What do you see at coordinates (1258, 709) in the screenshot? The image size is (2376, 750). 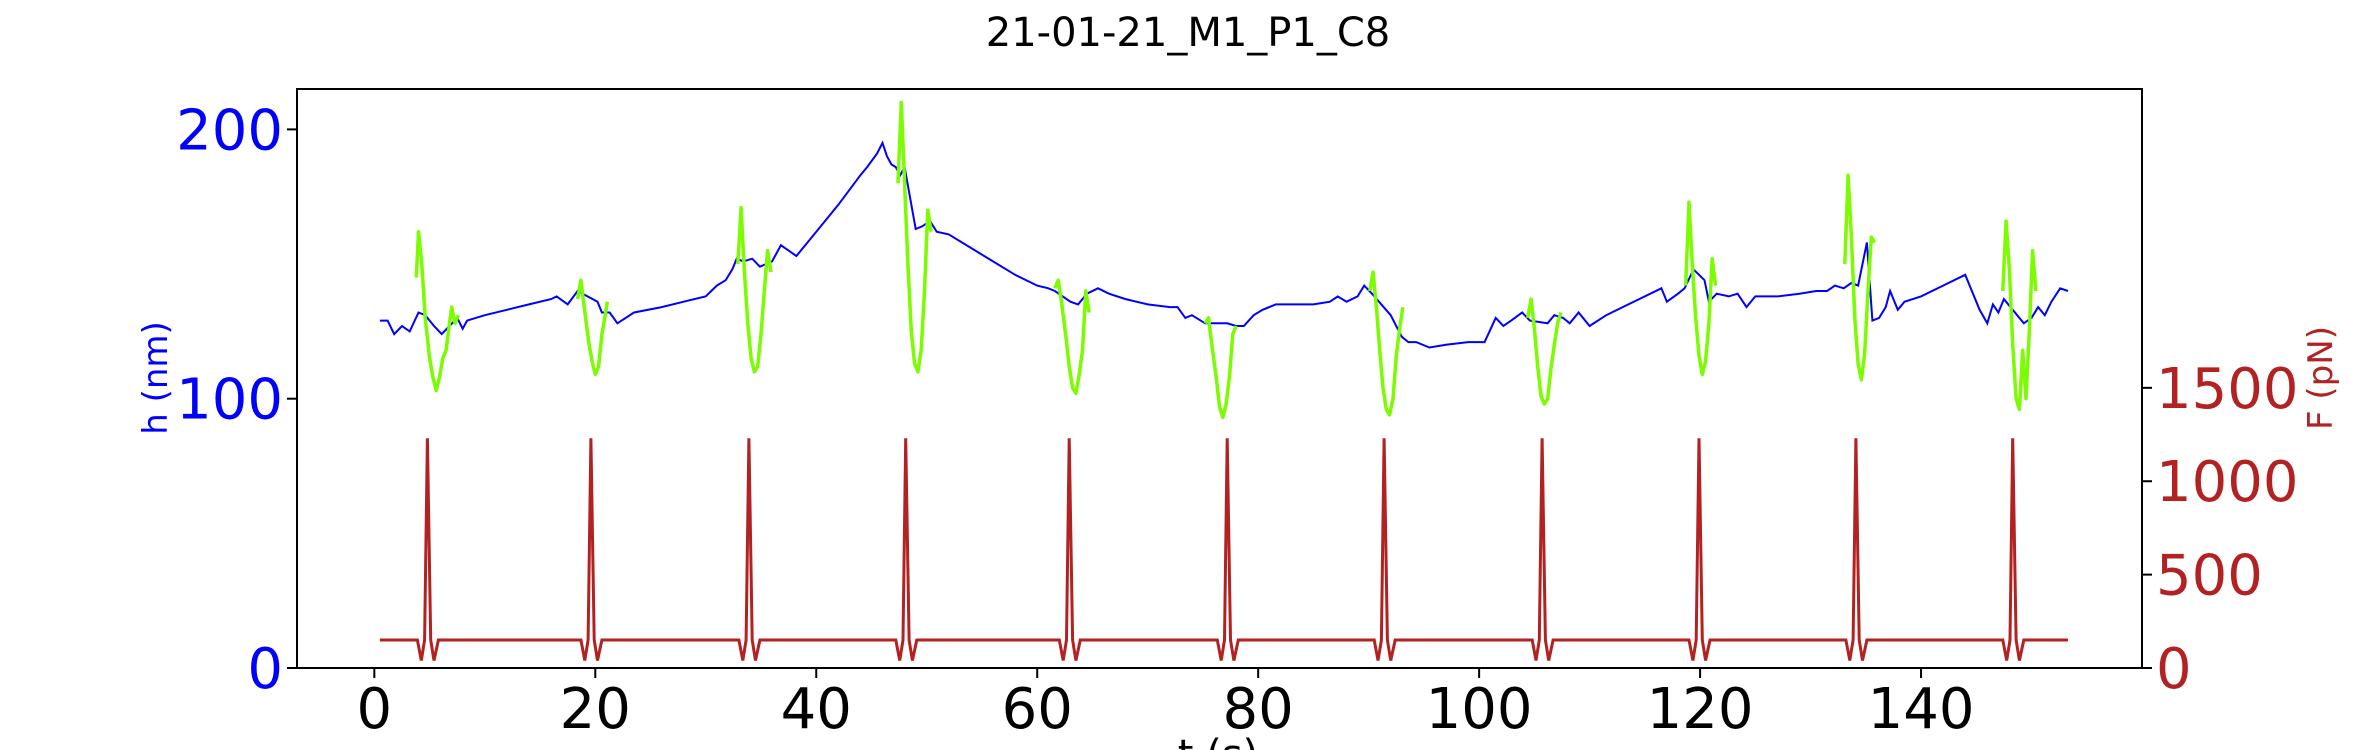 I see `x-tick-label: 80` at bounding box center [1258, 709].